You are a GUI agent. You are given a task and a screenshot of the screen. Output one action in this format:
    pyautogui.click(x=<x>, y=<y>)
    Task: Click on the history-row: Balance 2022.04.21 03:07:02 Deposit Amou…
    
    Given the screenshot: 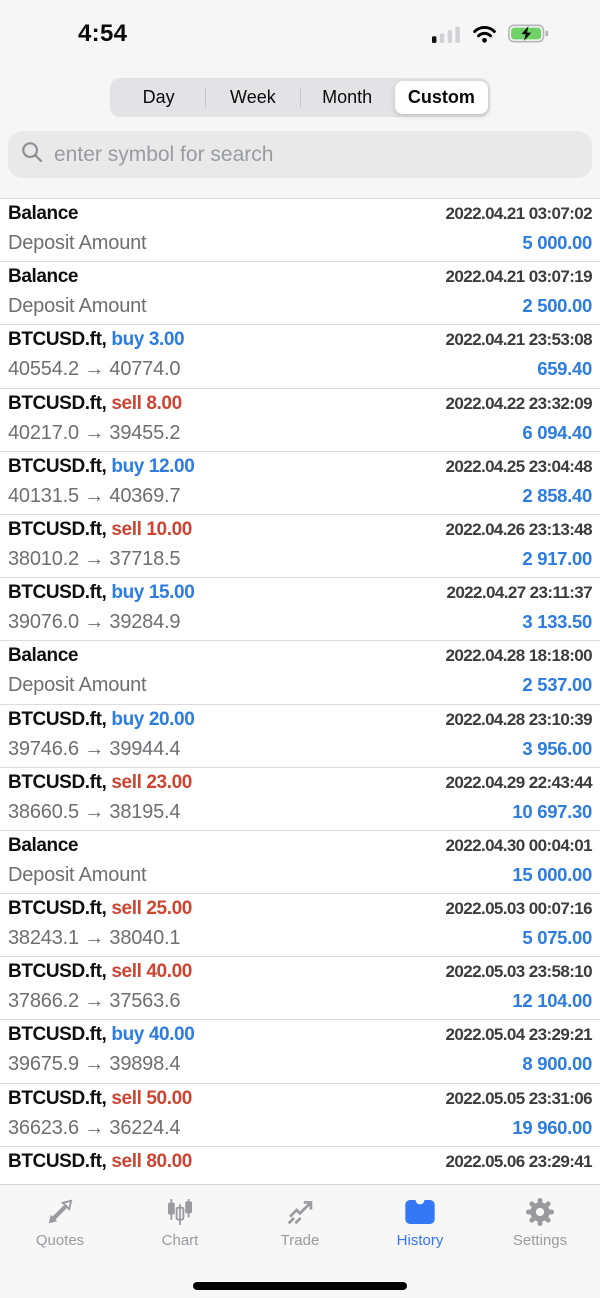 What is the action you would take?
    pyautogui.click(x=300, y=231)
    